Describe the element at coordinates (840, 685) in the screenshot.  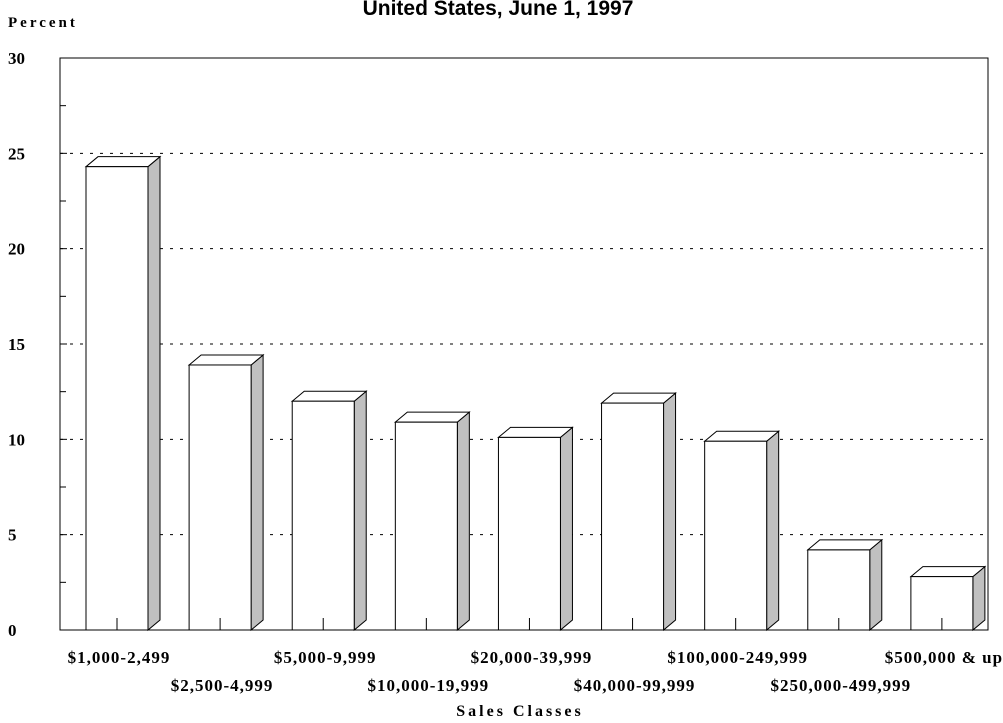
I see `x-tick-label: $250,000-499,999` at that location.